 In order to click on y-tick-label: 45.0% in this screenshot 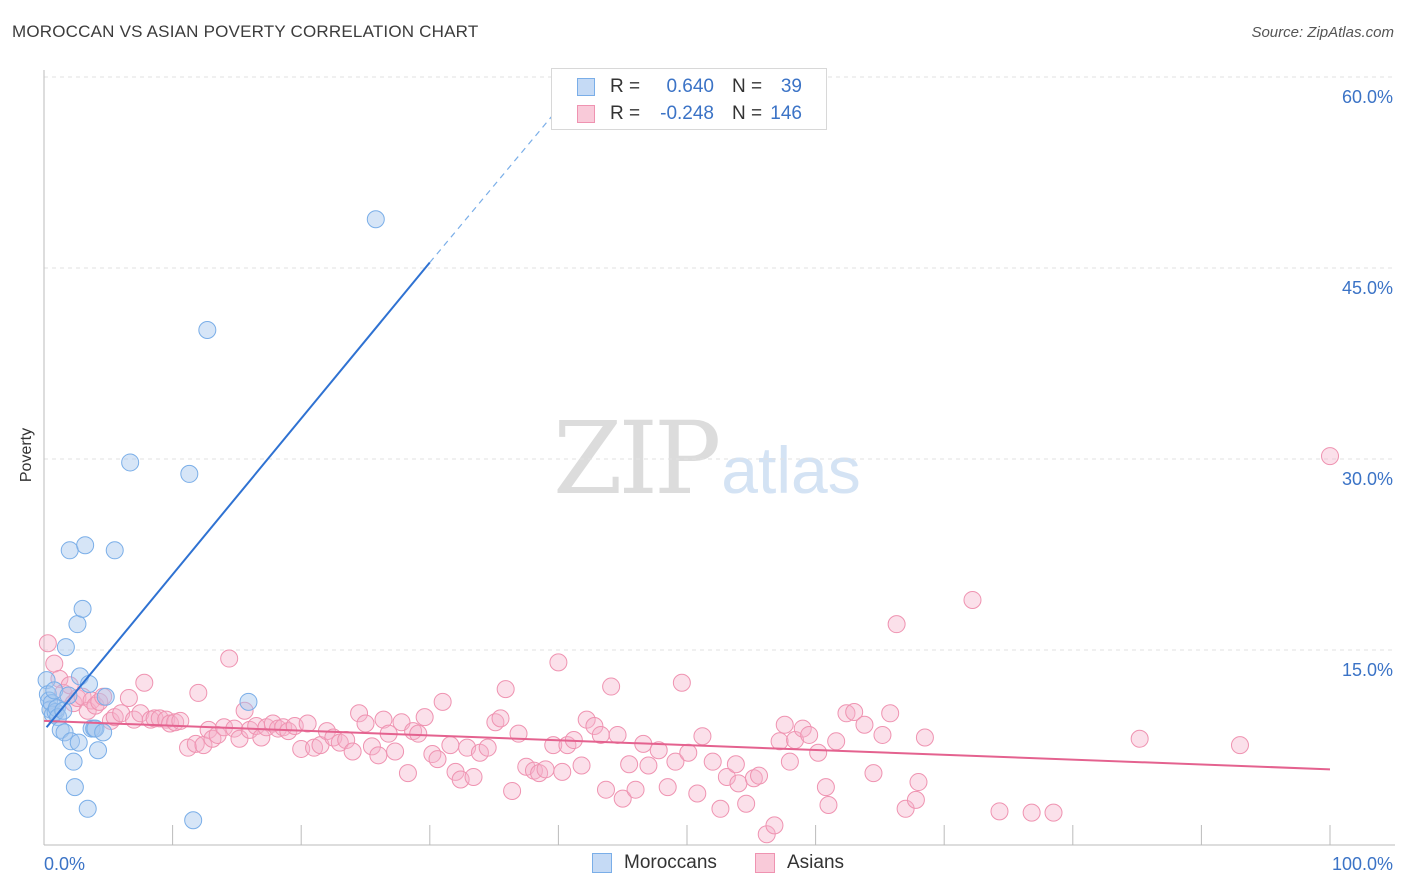, I will do `click(1367, 288)`.